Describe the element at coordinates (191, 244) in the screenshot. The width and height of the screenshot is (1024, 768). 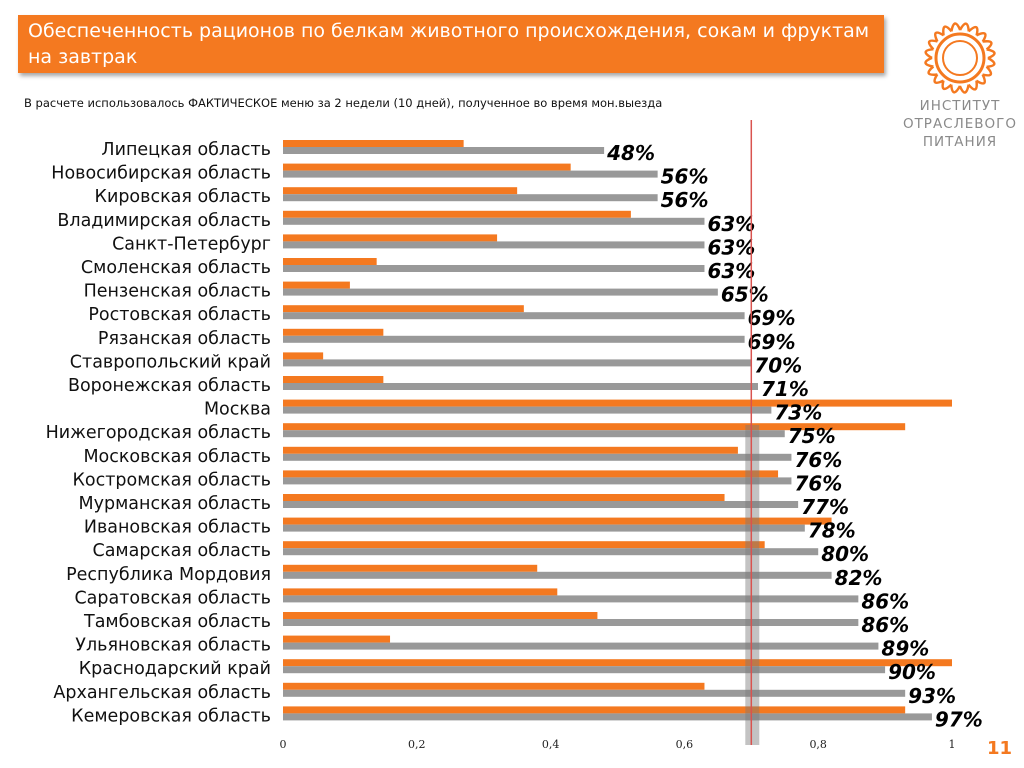
I see `category-label-4: Санкт-Петербург` at that location.